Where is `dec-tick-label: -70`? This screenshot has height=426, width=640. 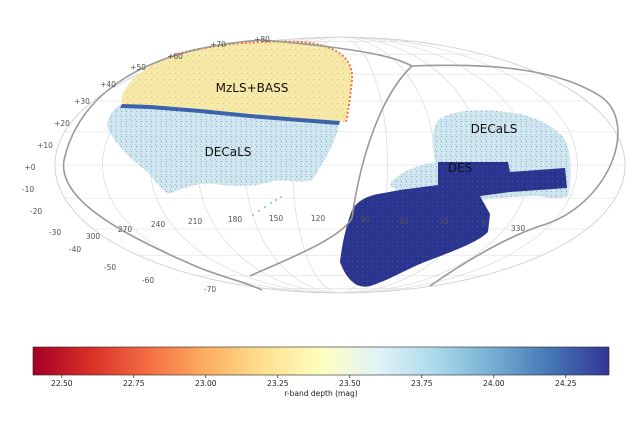 dec-tick-label: -70 is located at coordinates (210, 289).